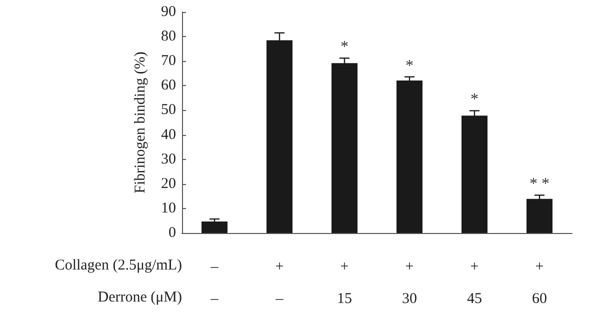 The height and width of the screenshot is (326, 600). What do you see at coordinates (168, 134) in the screenshot?
I see `y-tick-label: 40` at bounding box center [168, 134].